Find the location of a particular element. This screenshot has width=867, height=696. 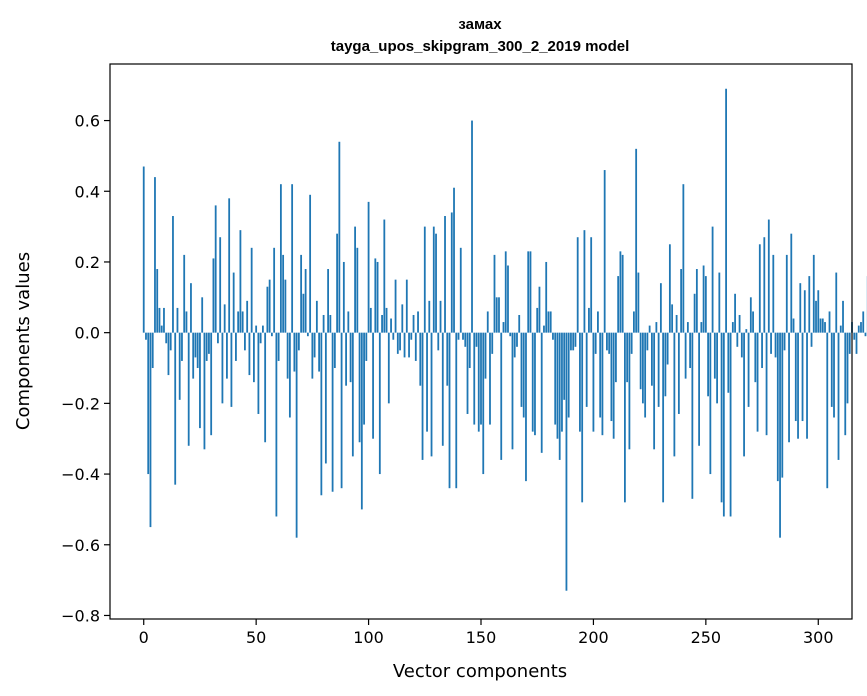

x-tick-label: 250 is located at coordinates (706, 637).